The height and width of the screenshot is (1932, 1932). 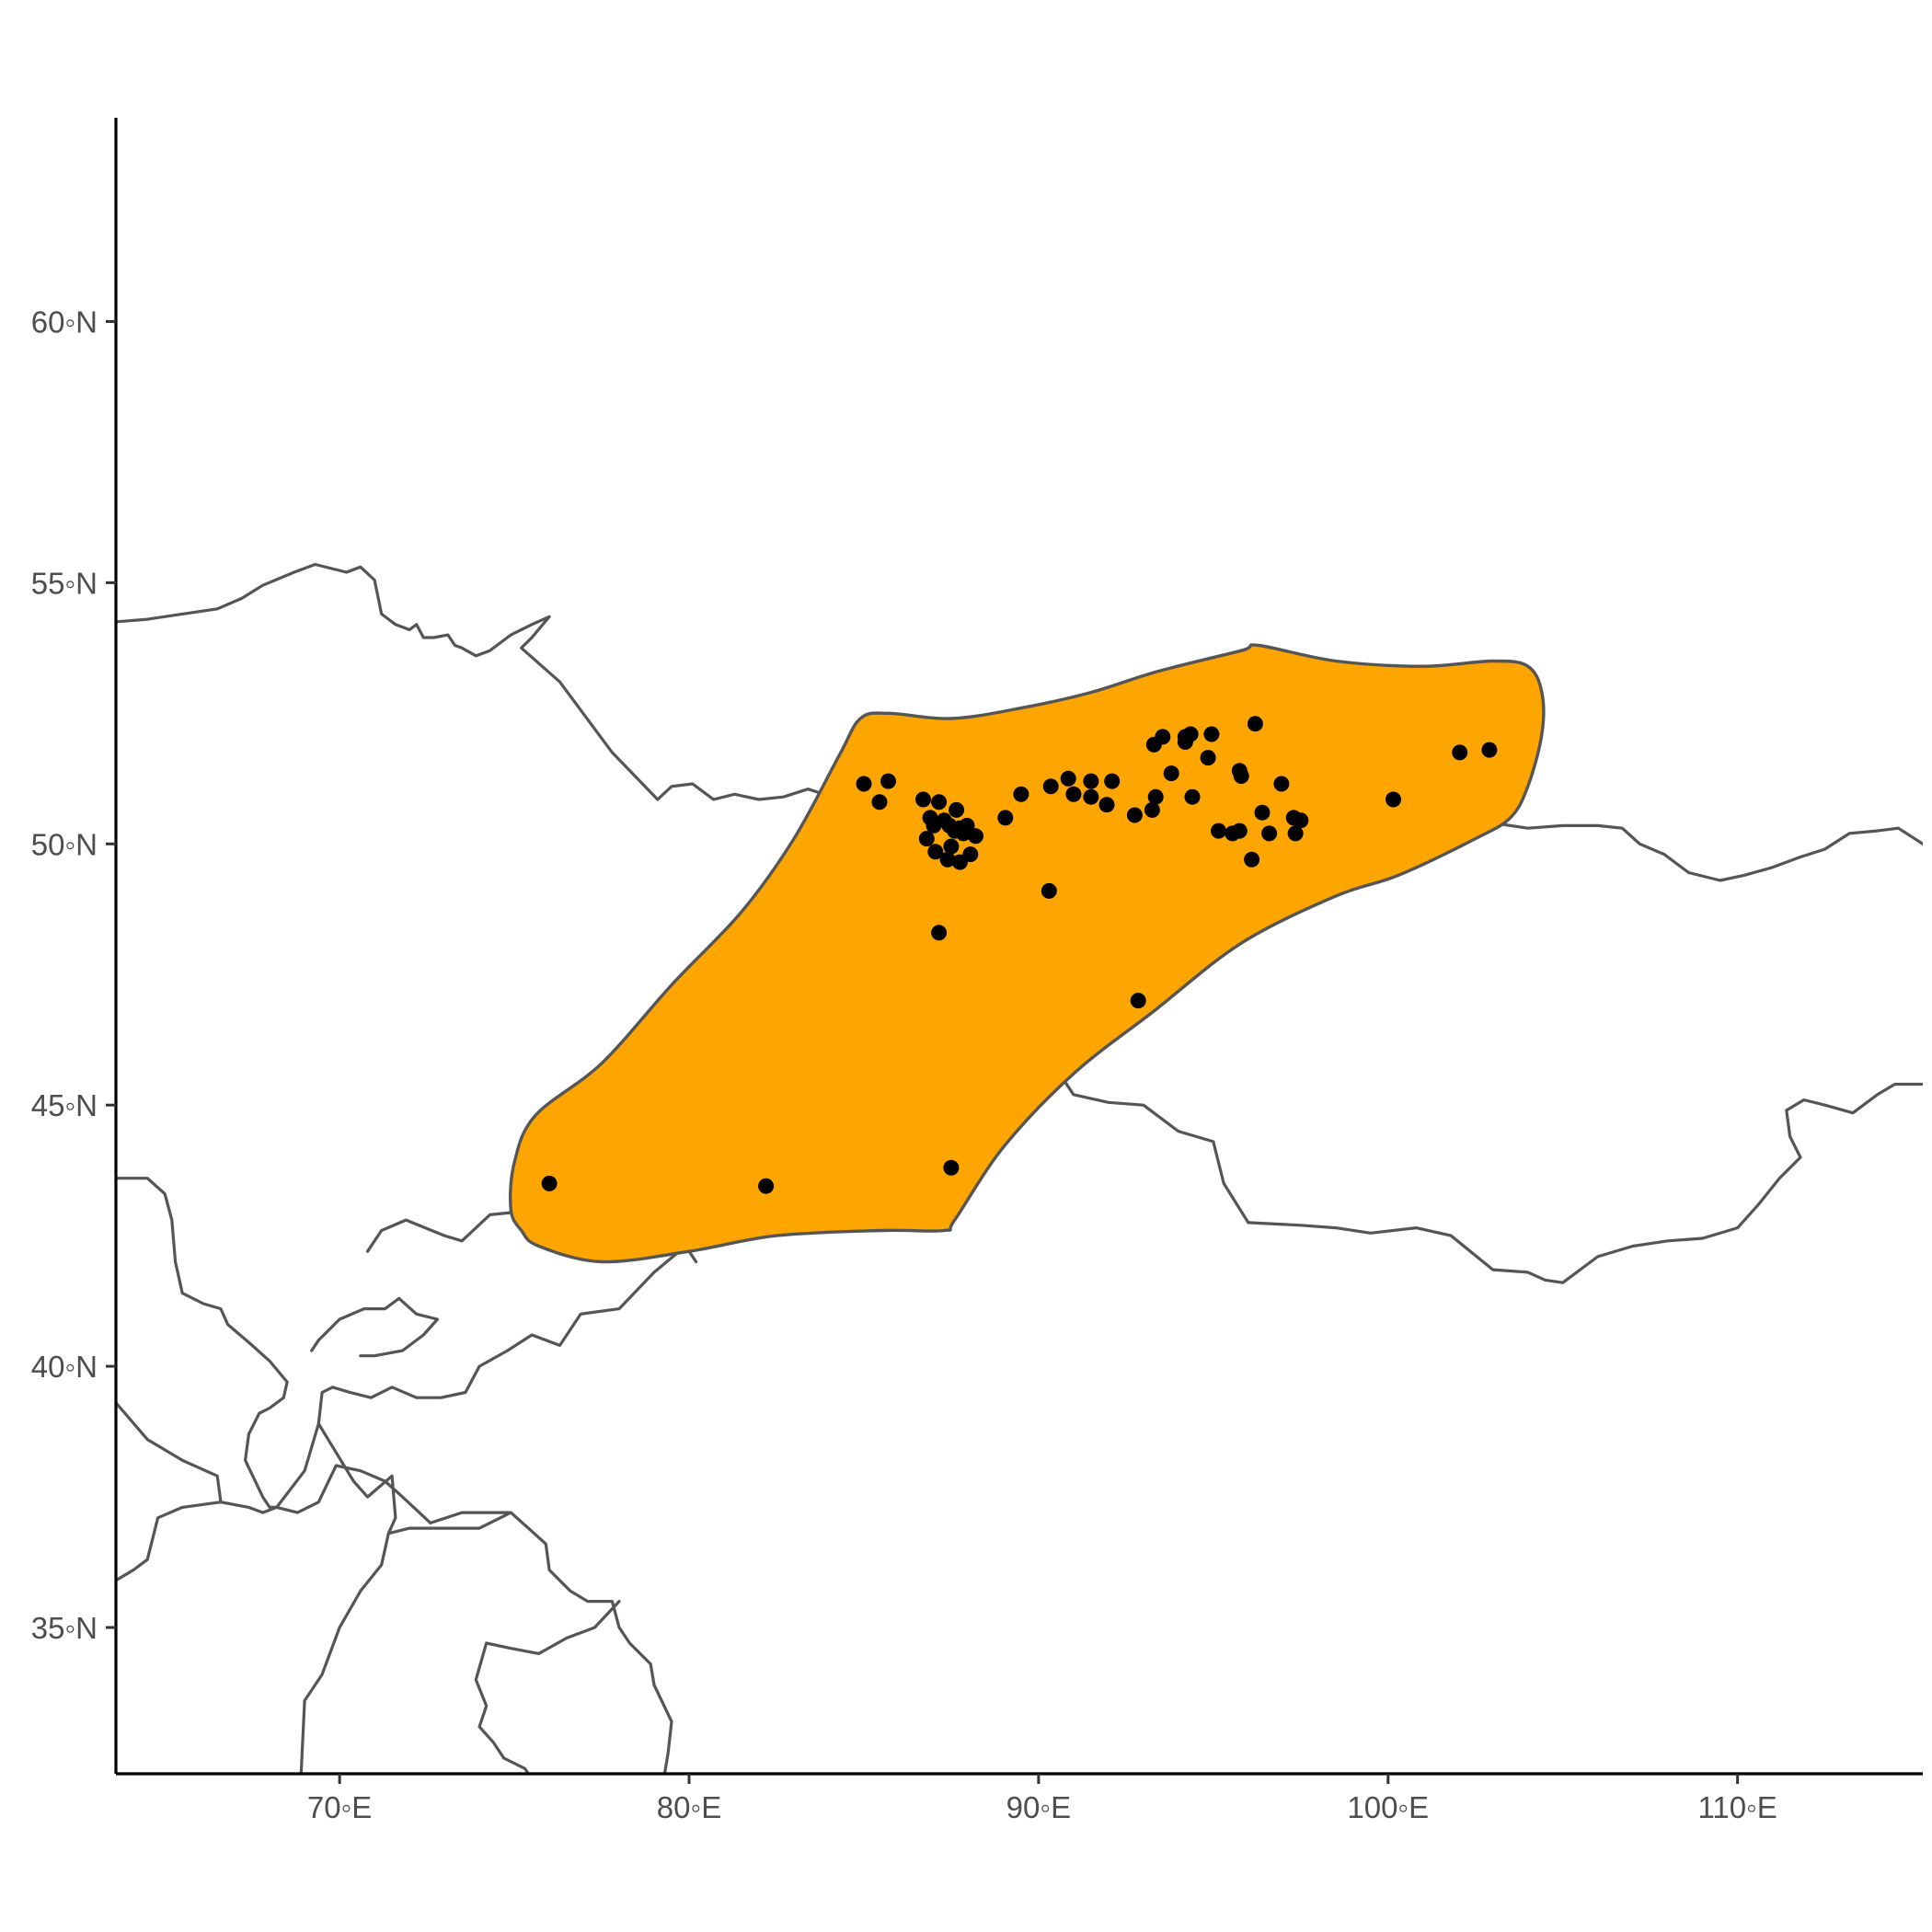 What do you see at coordinates (64, 1628) in the screenshot?
I see `y-tick-label: 35◦N` at bounding box center [64, 1628].